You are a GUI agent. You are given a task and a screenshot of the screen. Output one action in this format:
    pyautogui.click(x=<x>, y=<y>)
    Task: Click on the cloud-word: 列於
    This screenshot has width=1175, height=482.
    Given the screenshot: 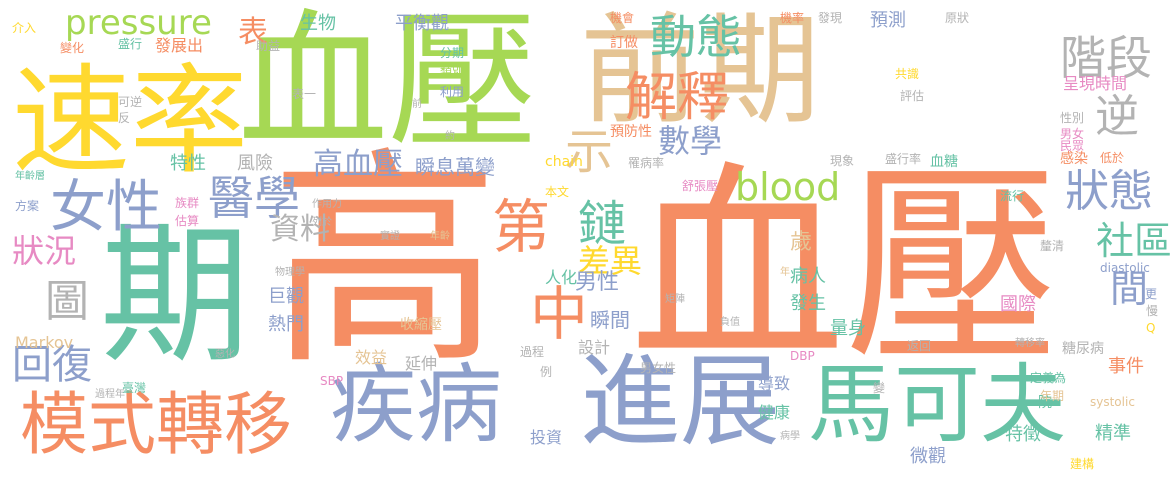 What is the action you would take?
    pyautogui.click(x=322, y=222)
    